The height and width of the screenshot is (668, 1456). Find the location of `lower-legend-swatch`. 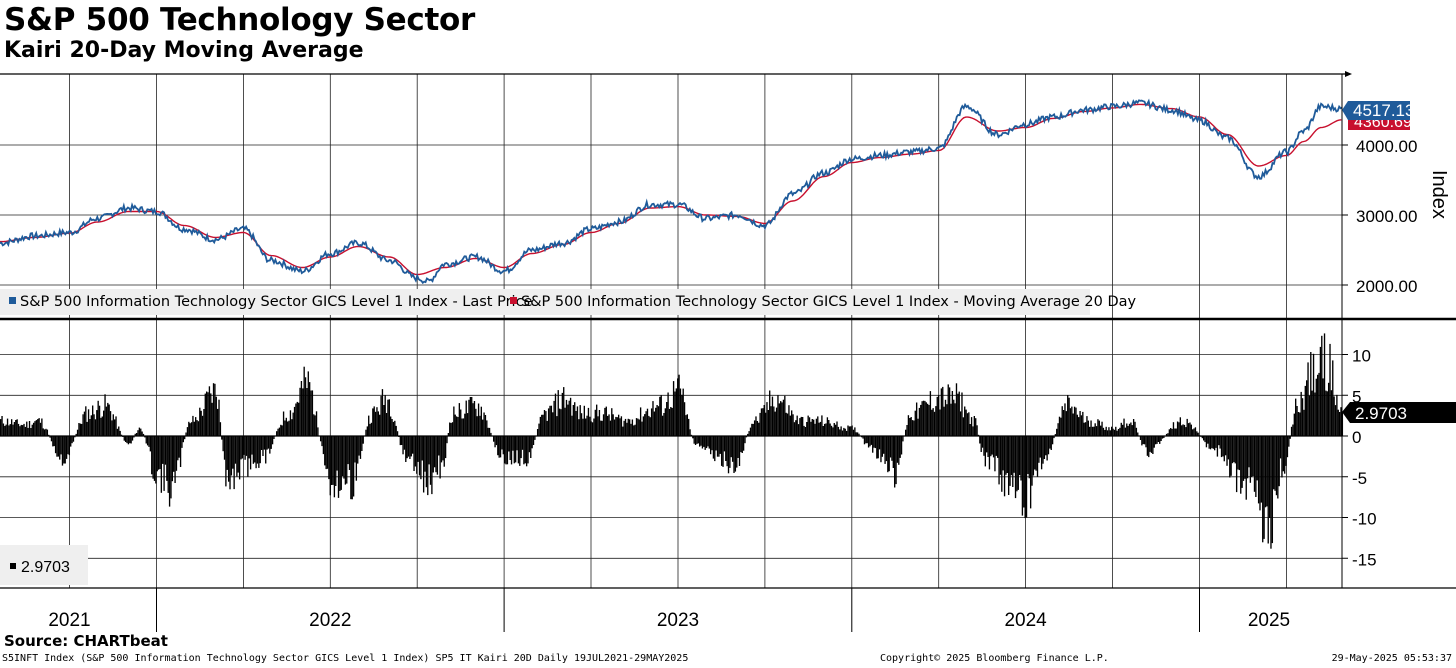

lower-legend-swatch is located at coordinates (13, 566).